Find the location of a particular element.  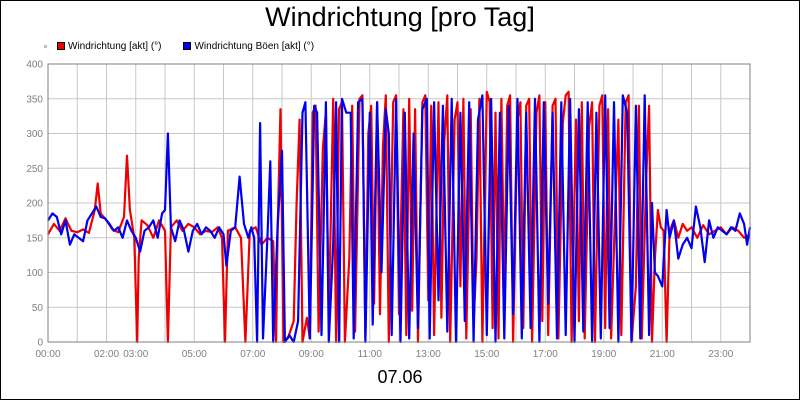

y-tick-label: 400 is located at coordinates (34, 65).